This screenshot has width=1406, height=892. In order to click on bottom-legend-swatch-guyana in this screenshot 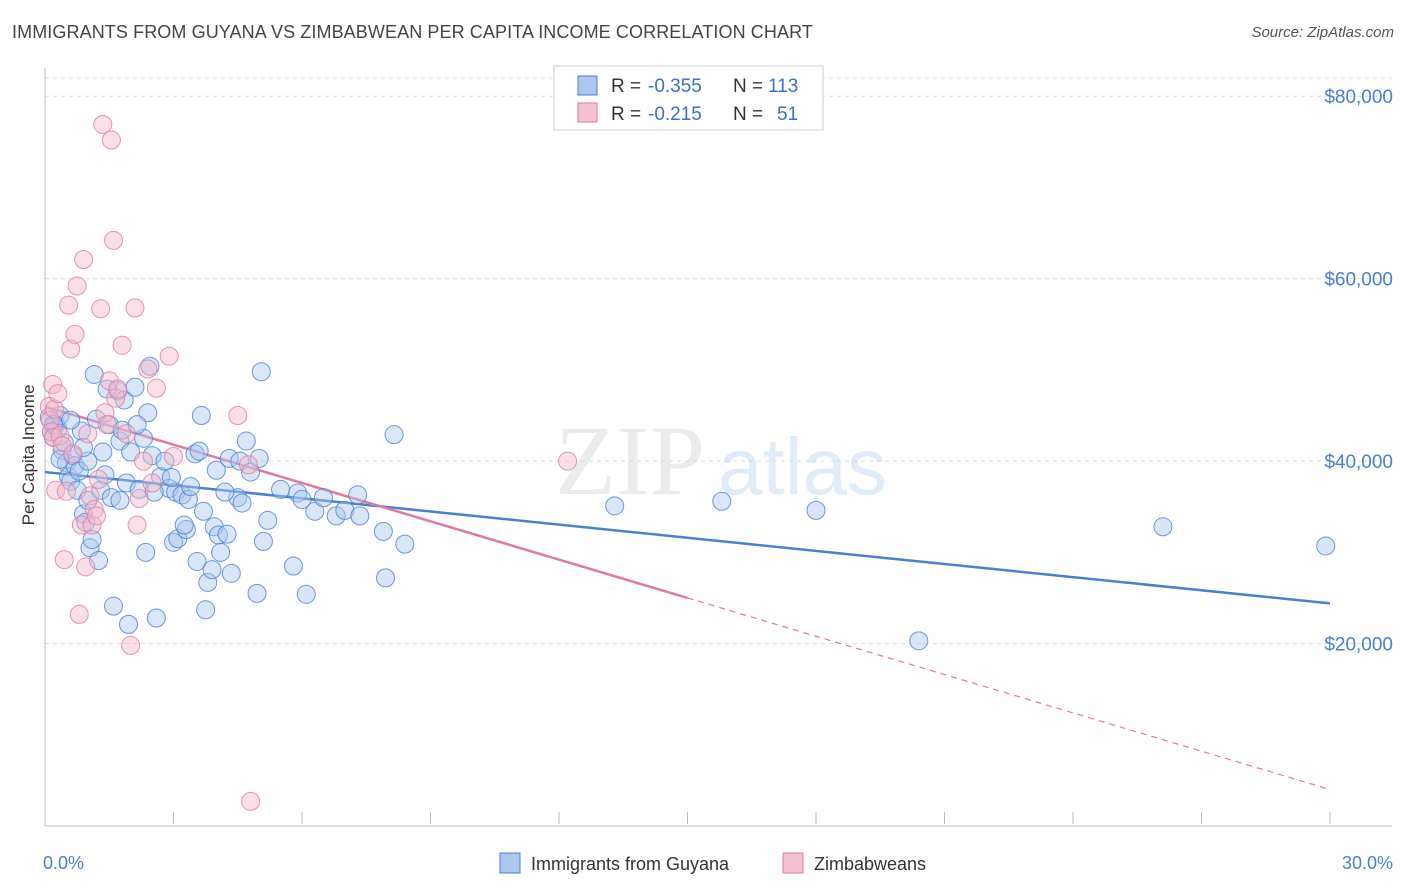, I will do `click(510, 863)`.